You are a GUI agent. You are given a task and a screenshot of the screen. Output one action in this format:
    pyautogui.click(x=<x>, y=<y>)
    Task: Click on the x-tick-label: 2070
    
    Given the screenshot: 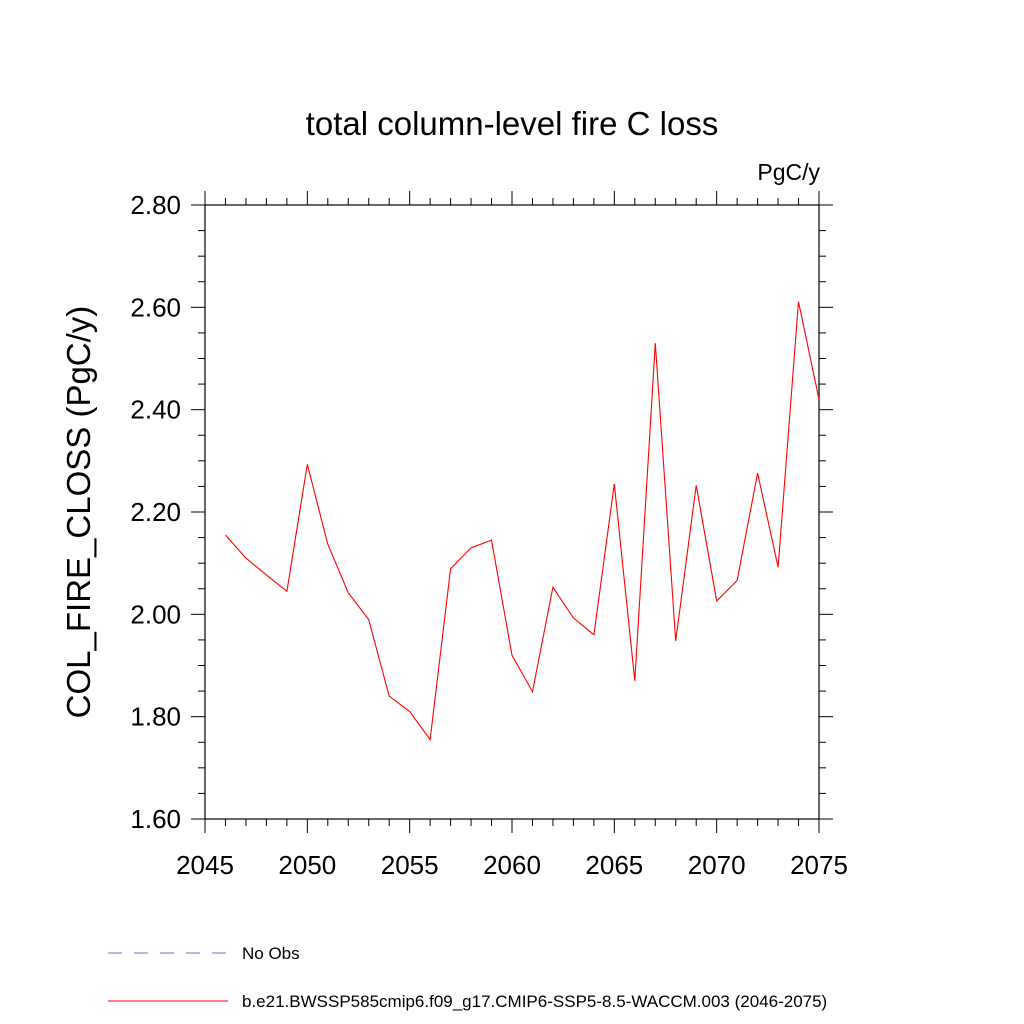 What is the action you would take?
    pyautogui.click(x=717, y=865)
    